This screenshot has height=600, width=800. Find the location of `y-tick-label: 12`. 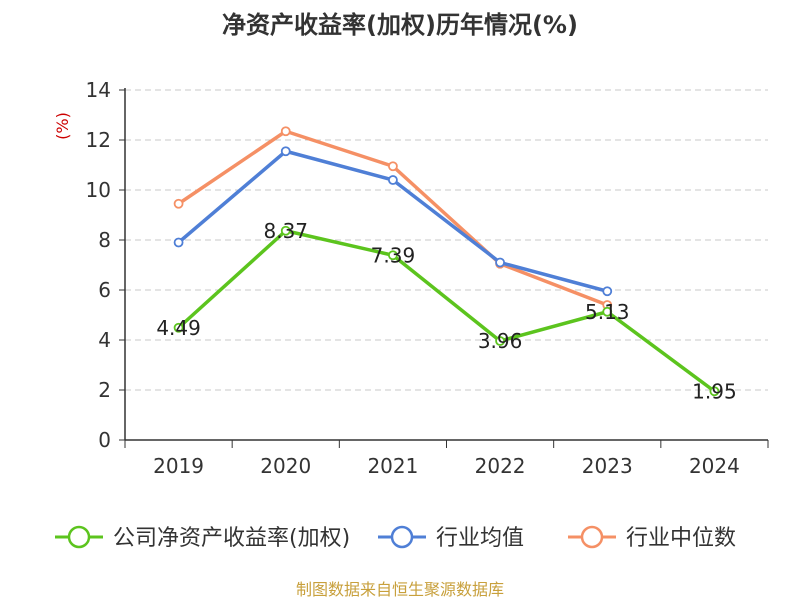

y-tick-label: 12 is located at coordinates (98, 140).